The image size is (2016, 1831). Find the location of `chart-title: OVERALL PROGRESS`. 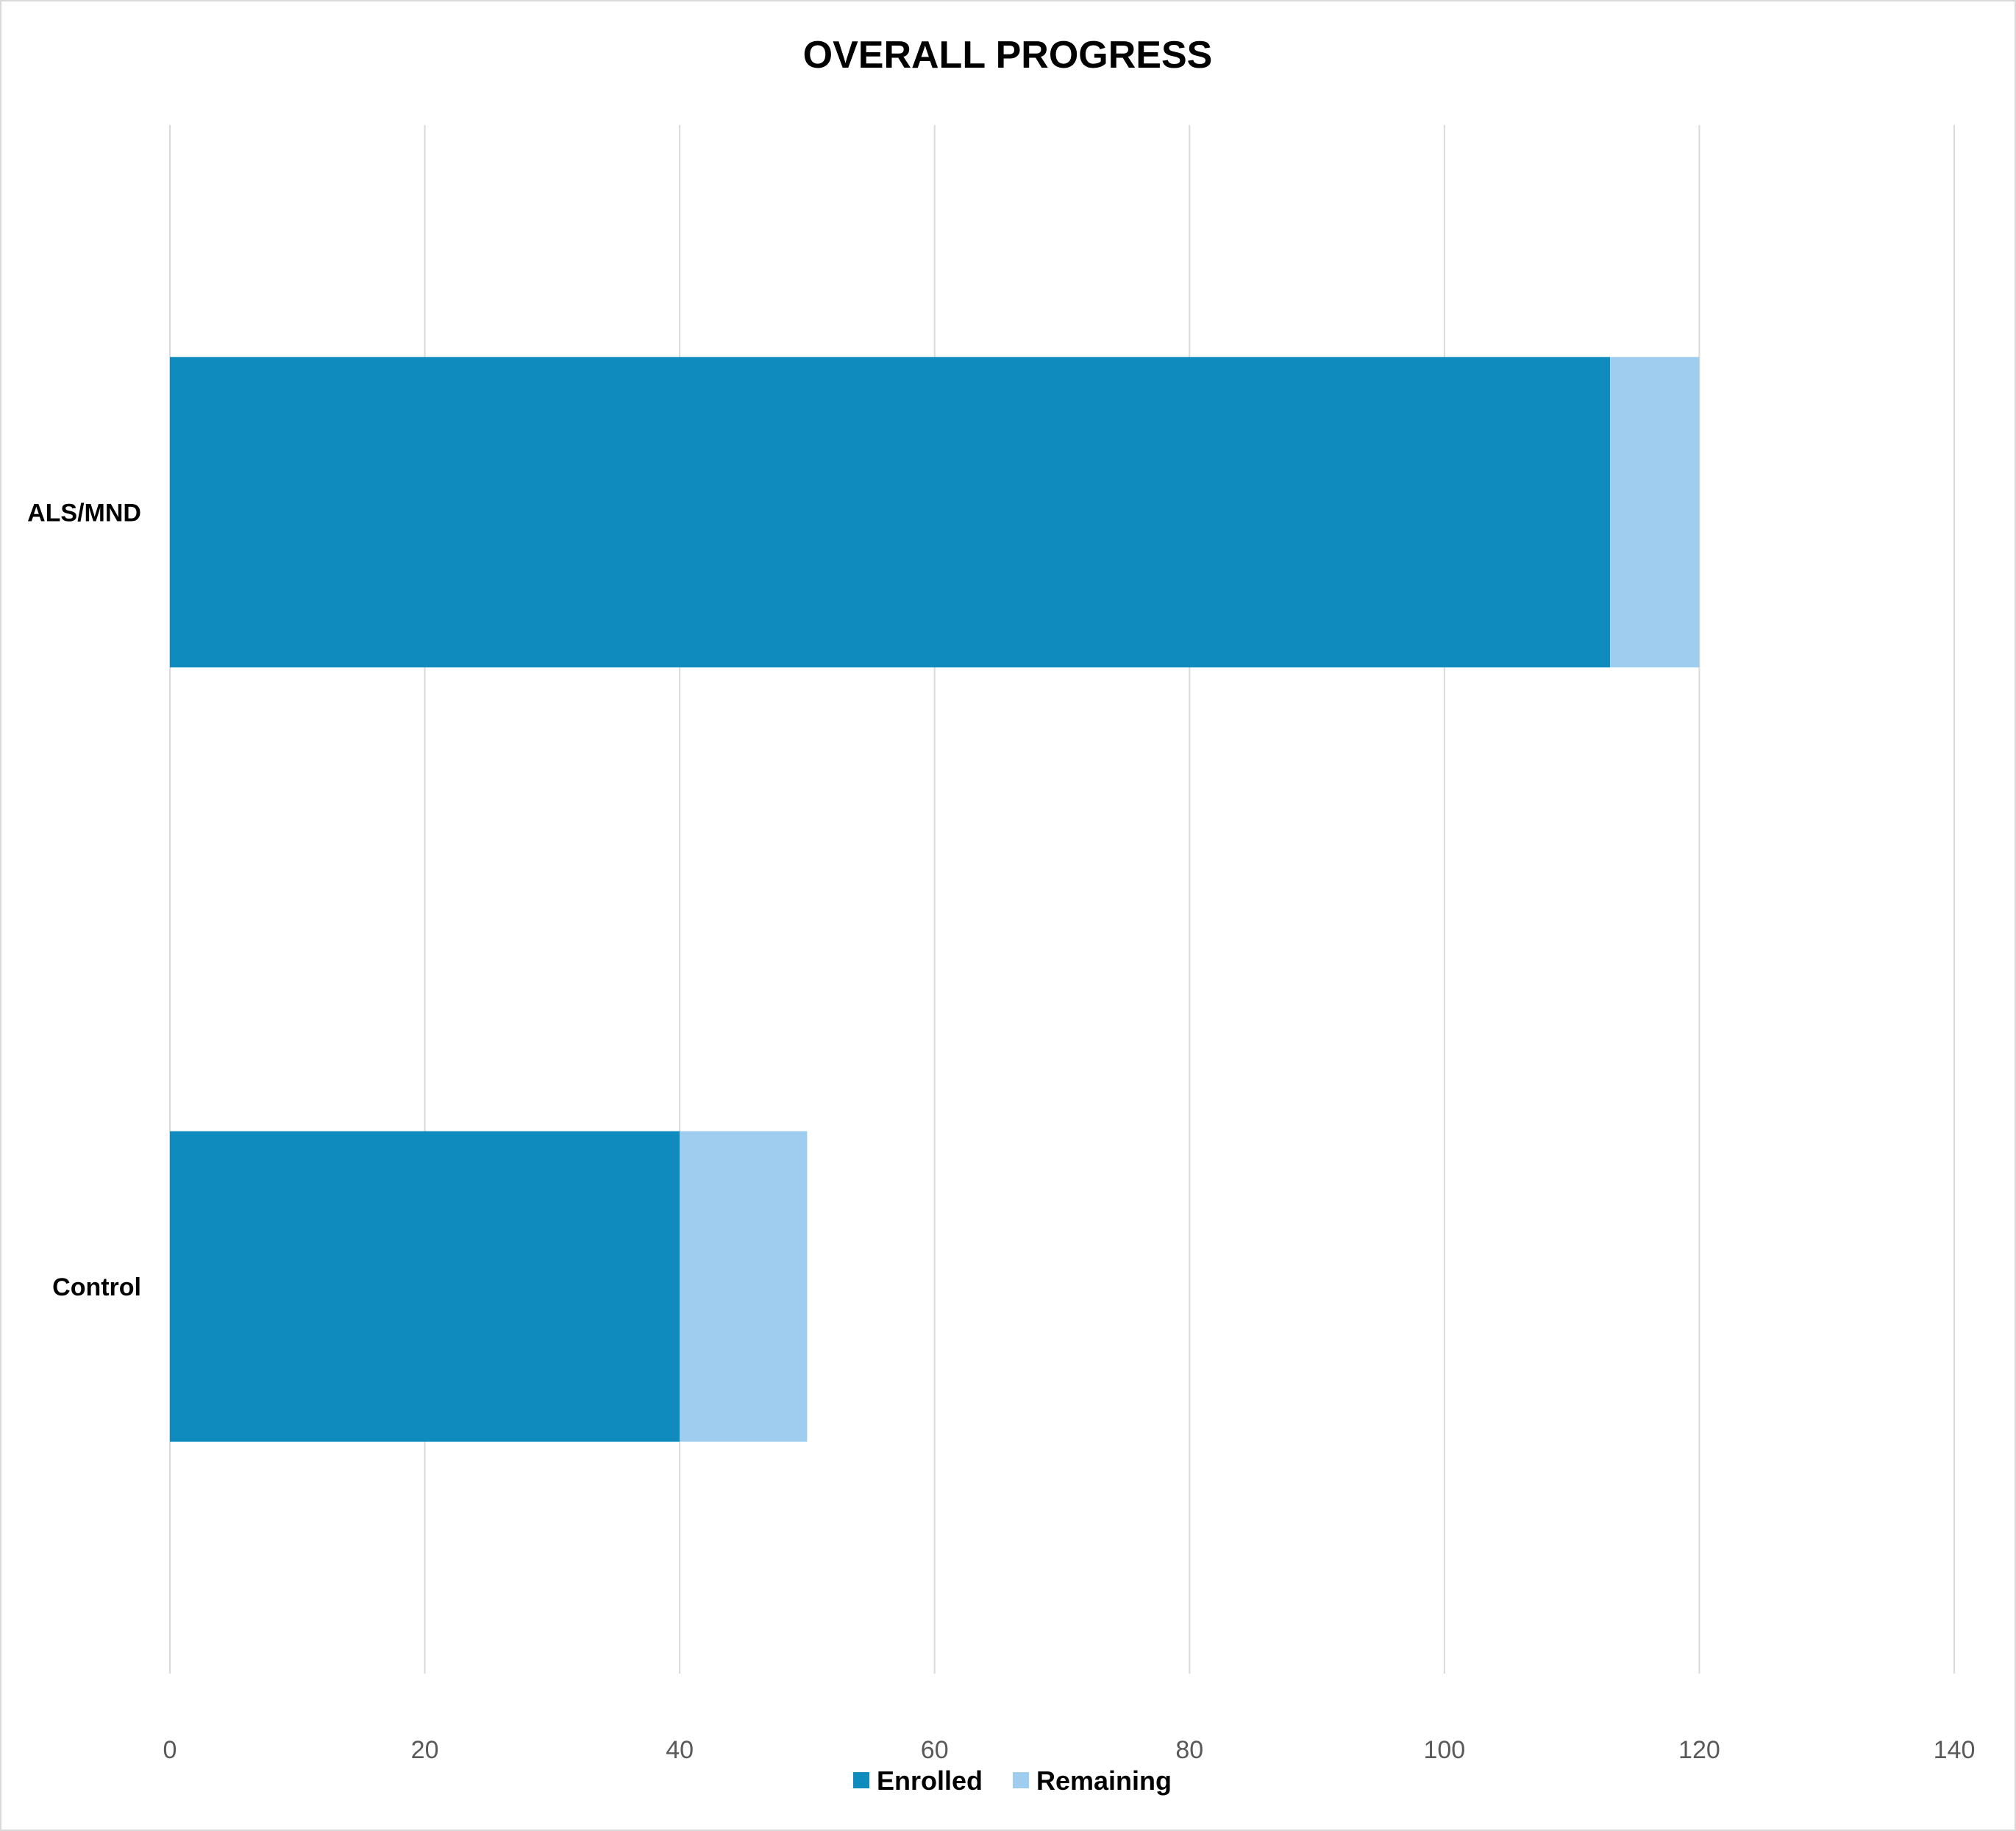

chart-title: OVERALL PROGRESS is located at coordinates (1008, 55).